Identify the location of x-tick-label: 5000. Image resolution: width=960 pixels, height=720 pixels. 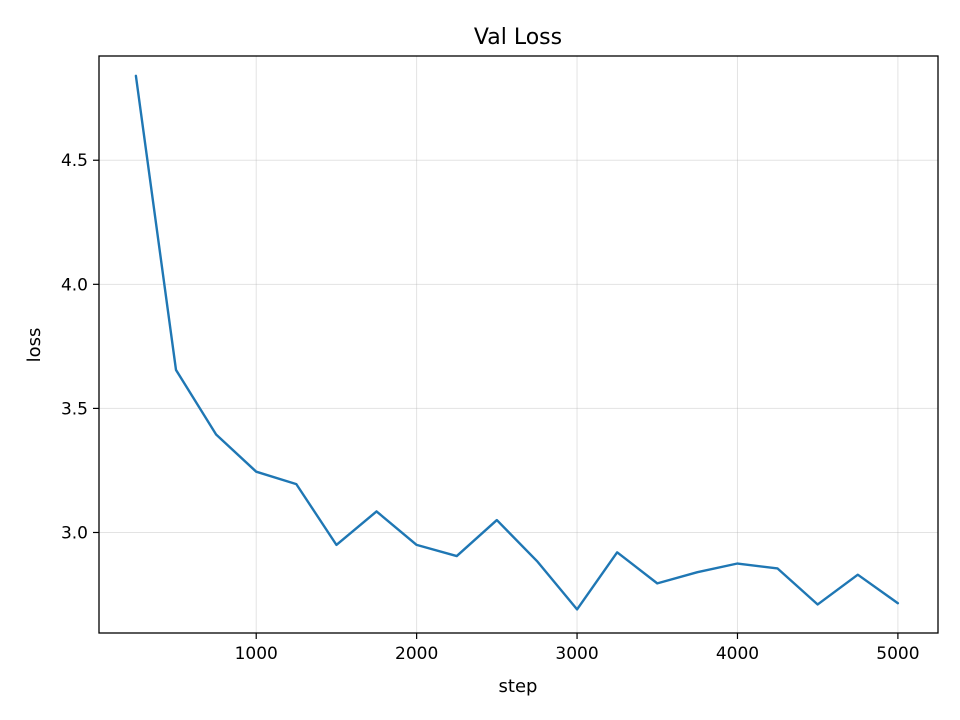
(897, 654).